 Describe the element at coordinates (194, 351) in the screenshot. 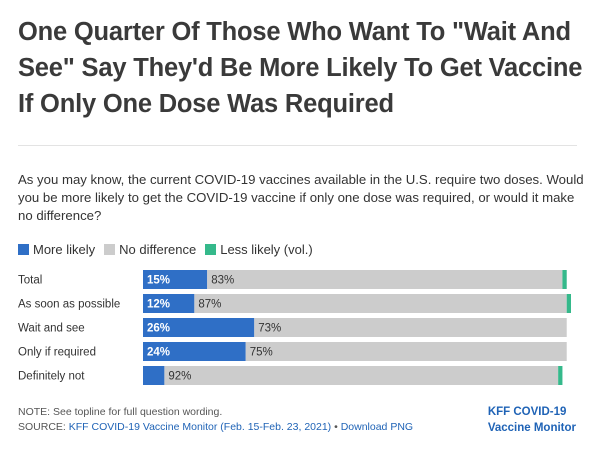

I see `bar-more-likely-only-if-required` at that location.